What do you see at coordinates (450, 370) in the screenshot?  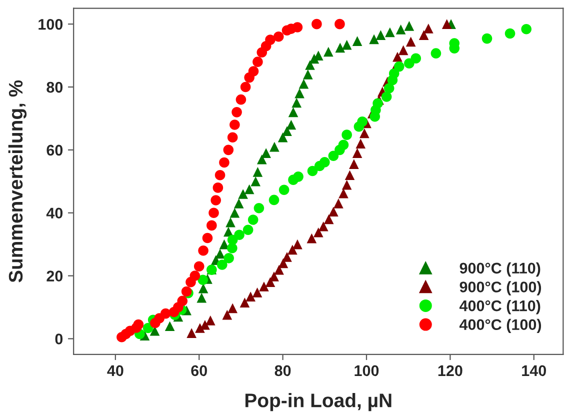 I see `x-tick-label: 120` at bounding box center [450, 370].